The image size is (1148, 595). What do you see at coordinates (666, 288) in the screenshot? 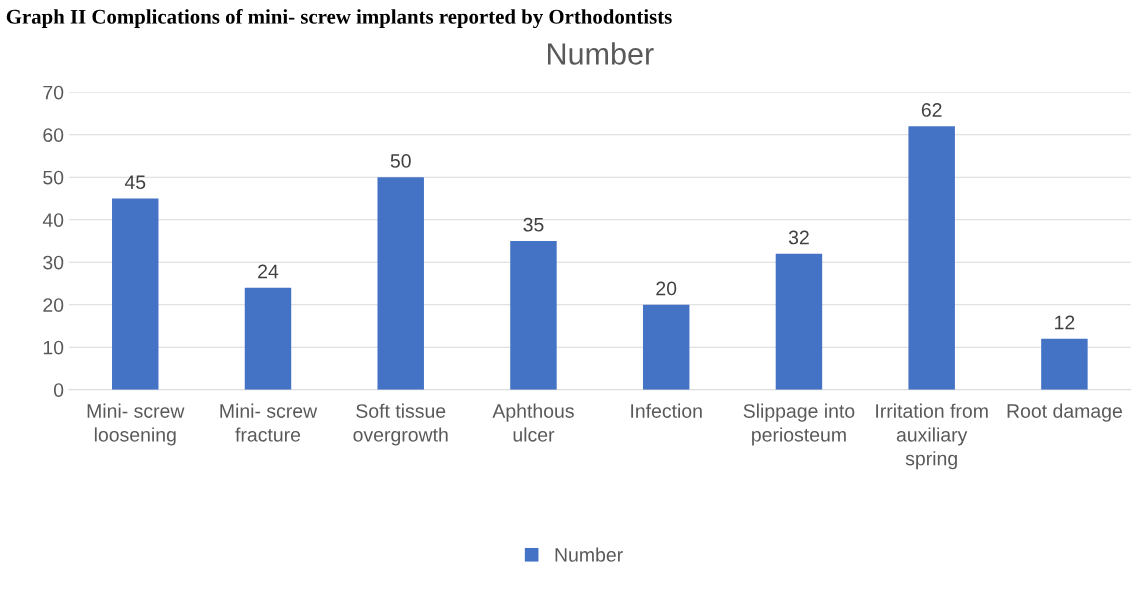
I see `data-label: 20` at bounding box center [666, 288].